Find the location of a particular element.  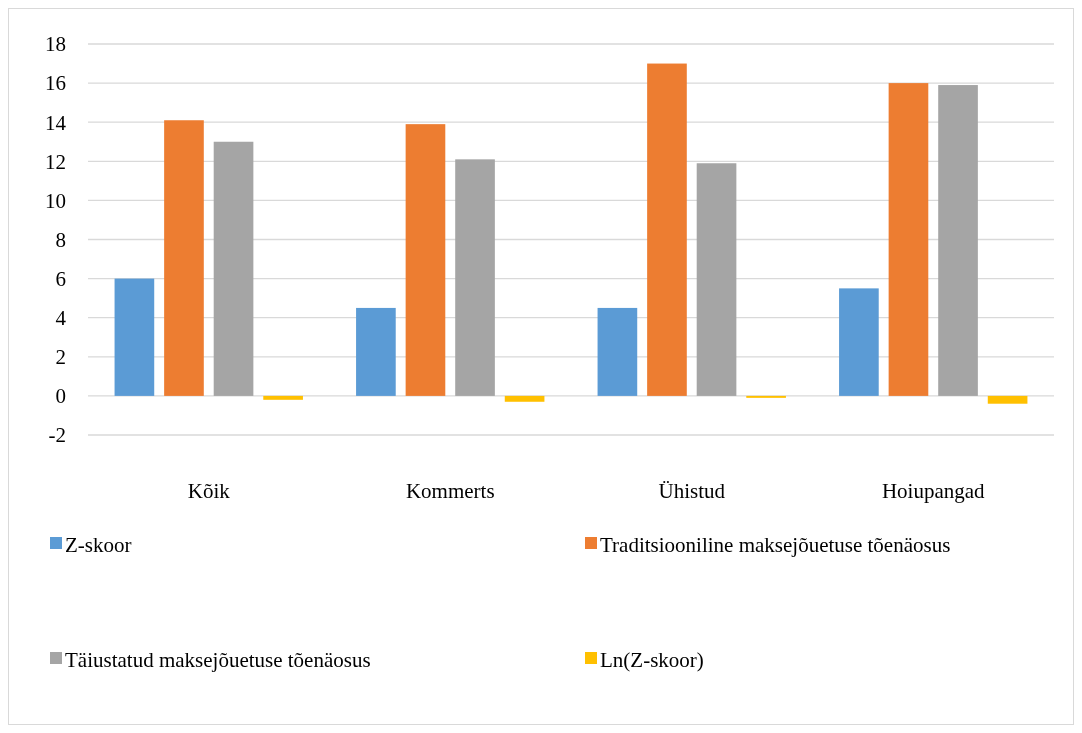

y-tick-label: 14 is located at coordinates (56, 122).